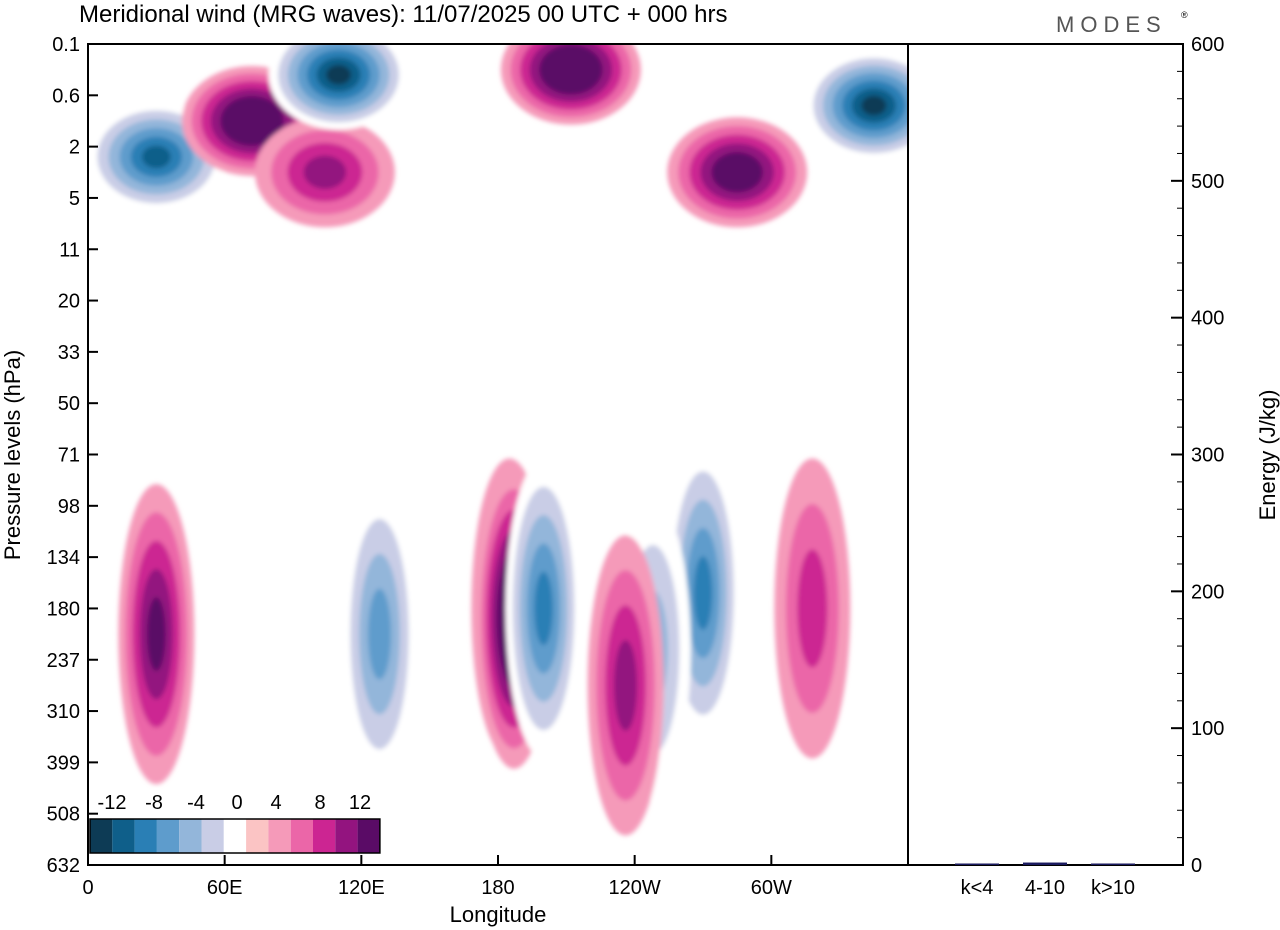  Describe the element at coordinates (977, 888) in the screenshot. I see `energy-category-label: k<4` at that location.